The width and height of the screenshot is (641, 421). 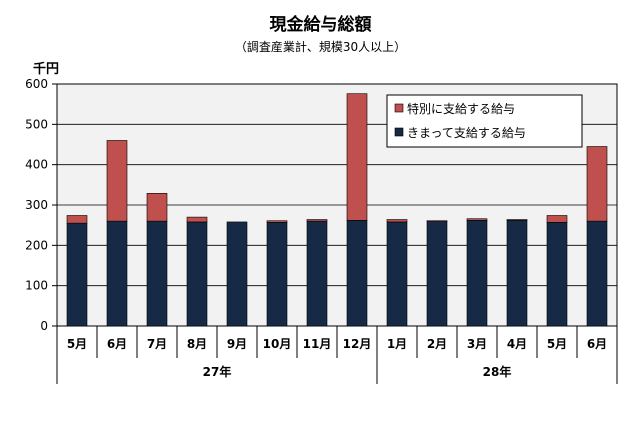 I want to click on y-tick-label: 100, so click(x=36, y=286).